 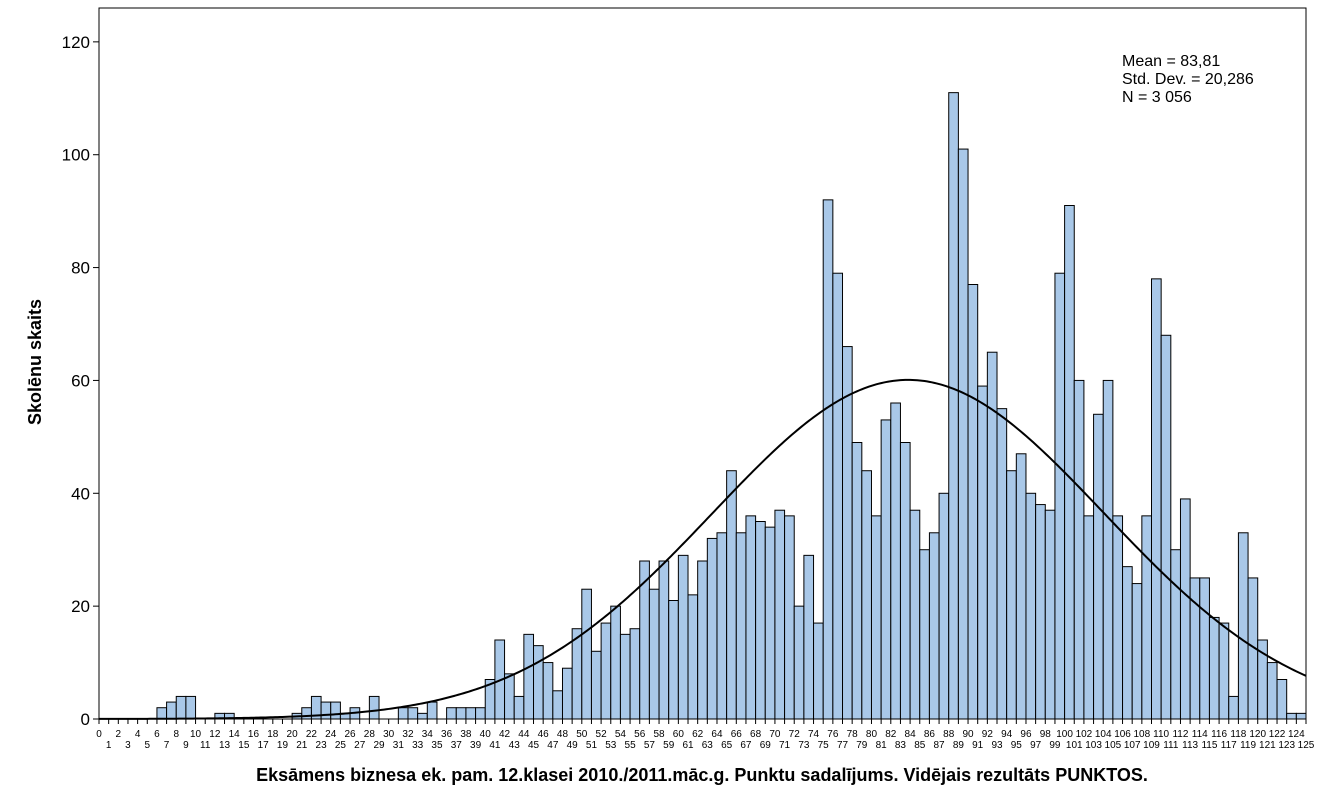 I want to click on x-tick-label-25: 25, so click(x=341, y=745).